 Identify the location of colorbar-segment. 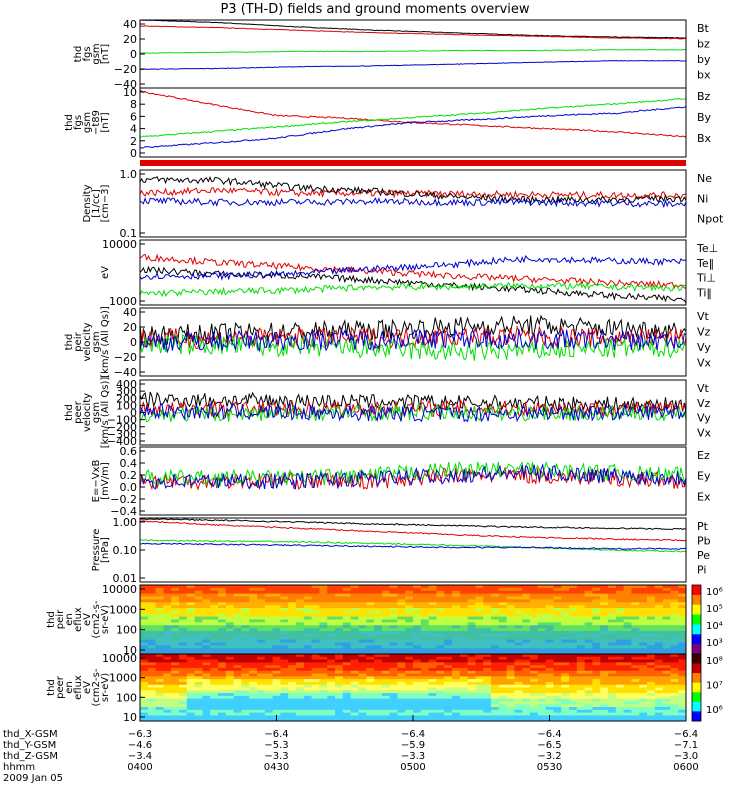
(696, 697).